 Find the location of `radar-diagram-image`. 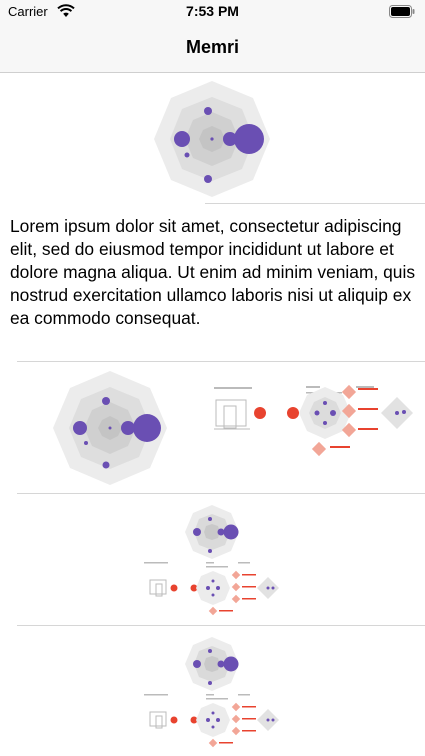

radar-diagram-image is located at coordinates (212, 139).